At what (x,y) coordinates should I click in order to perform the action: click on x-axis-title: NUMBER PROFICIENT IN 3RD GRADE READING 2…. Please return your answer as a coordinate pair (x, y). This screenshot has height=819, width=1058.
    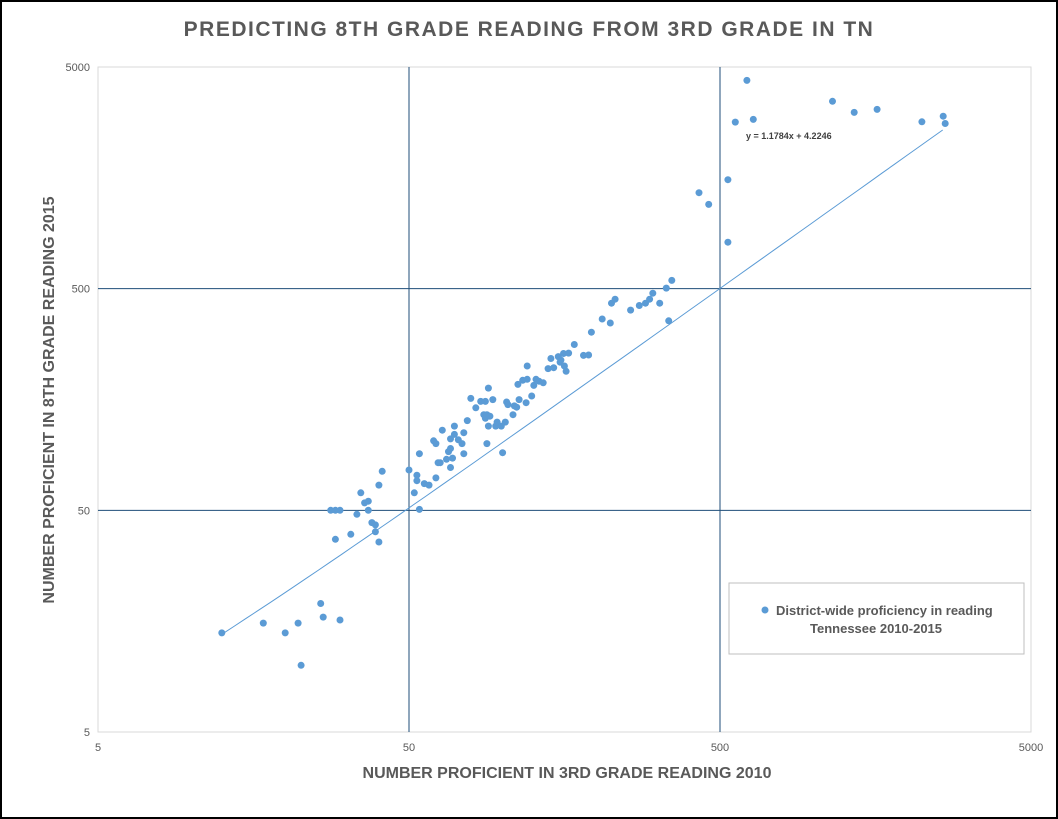
    Looking at the image, I should click on (567, 773).